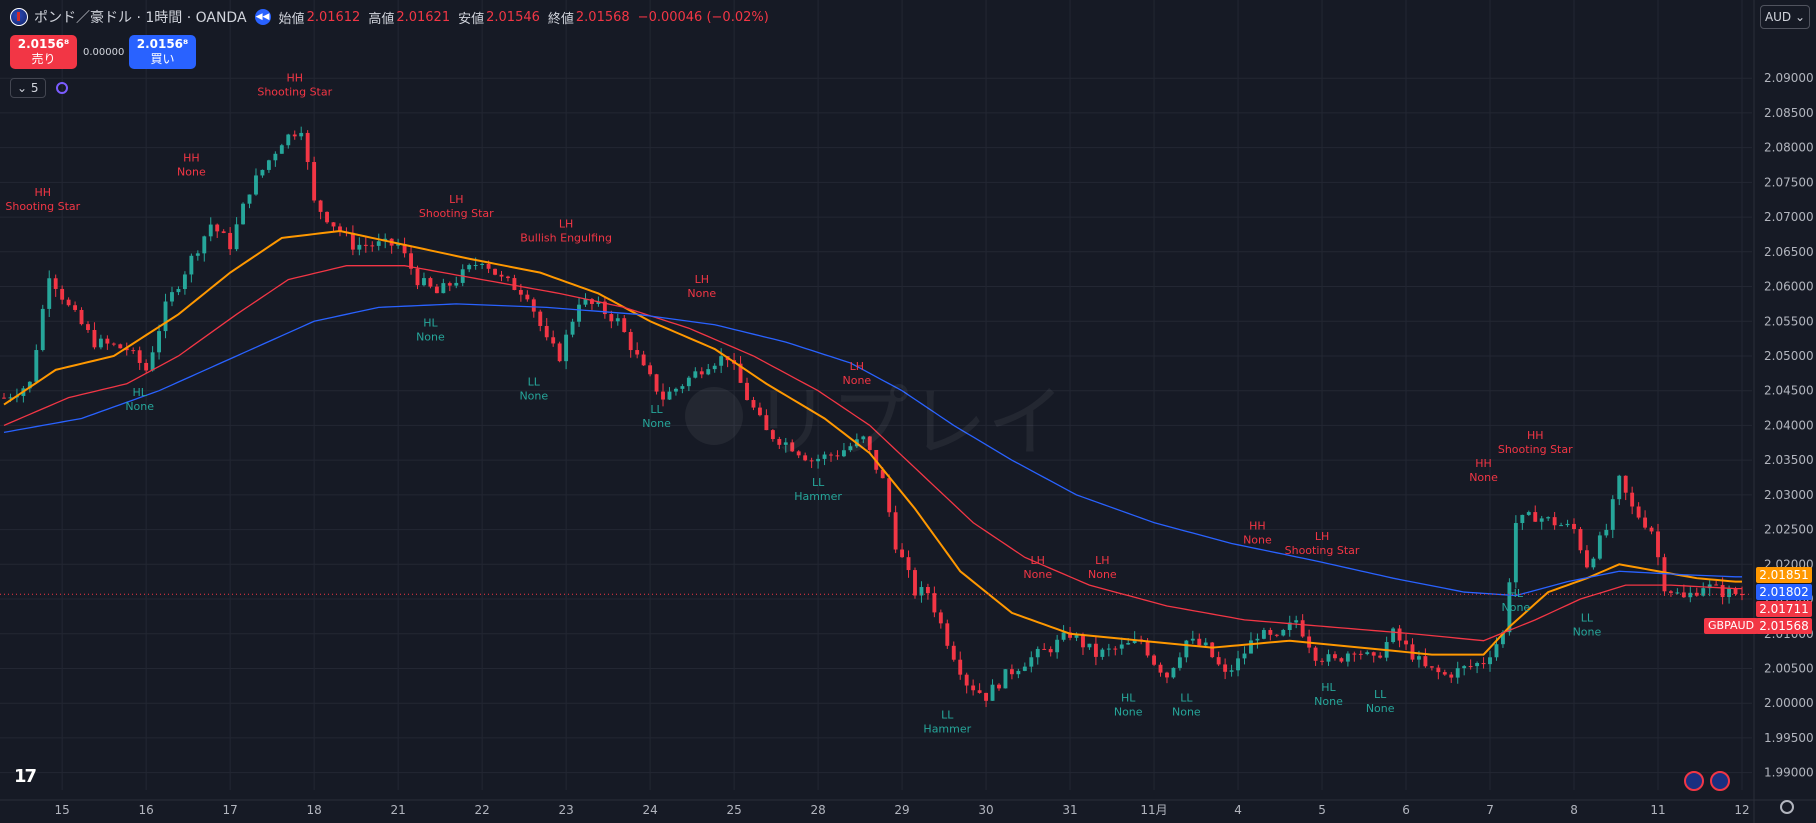 This screenshot has width=1816, height=823. Describe the element at coordinates (1516, 593) in the screenshot. I see `swing-label: HL` at that location.